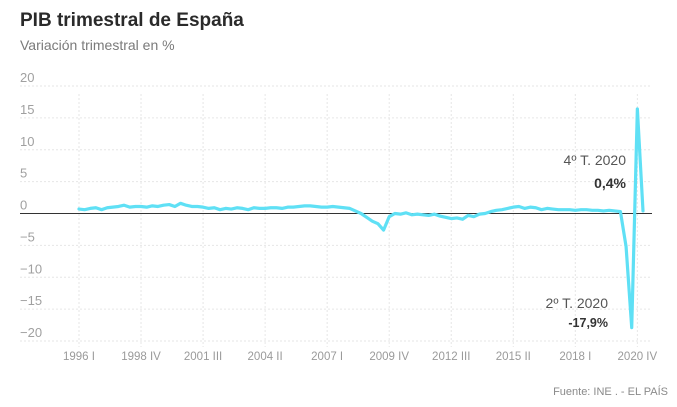  What do you see at coordinates (79, 357) in the screenshot?
I see `x-tick-label: 1996 I` at bounding box center [79, 357].